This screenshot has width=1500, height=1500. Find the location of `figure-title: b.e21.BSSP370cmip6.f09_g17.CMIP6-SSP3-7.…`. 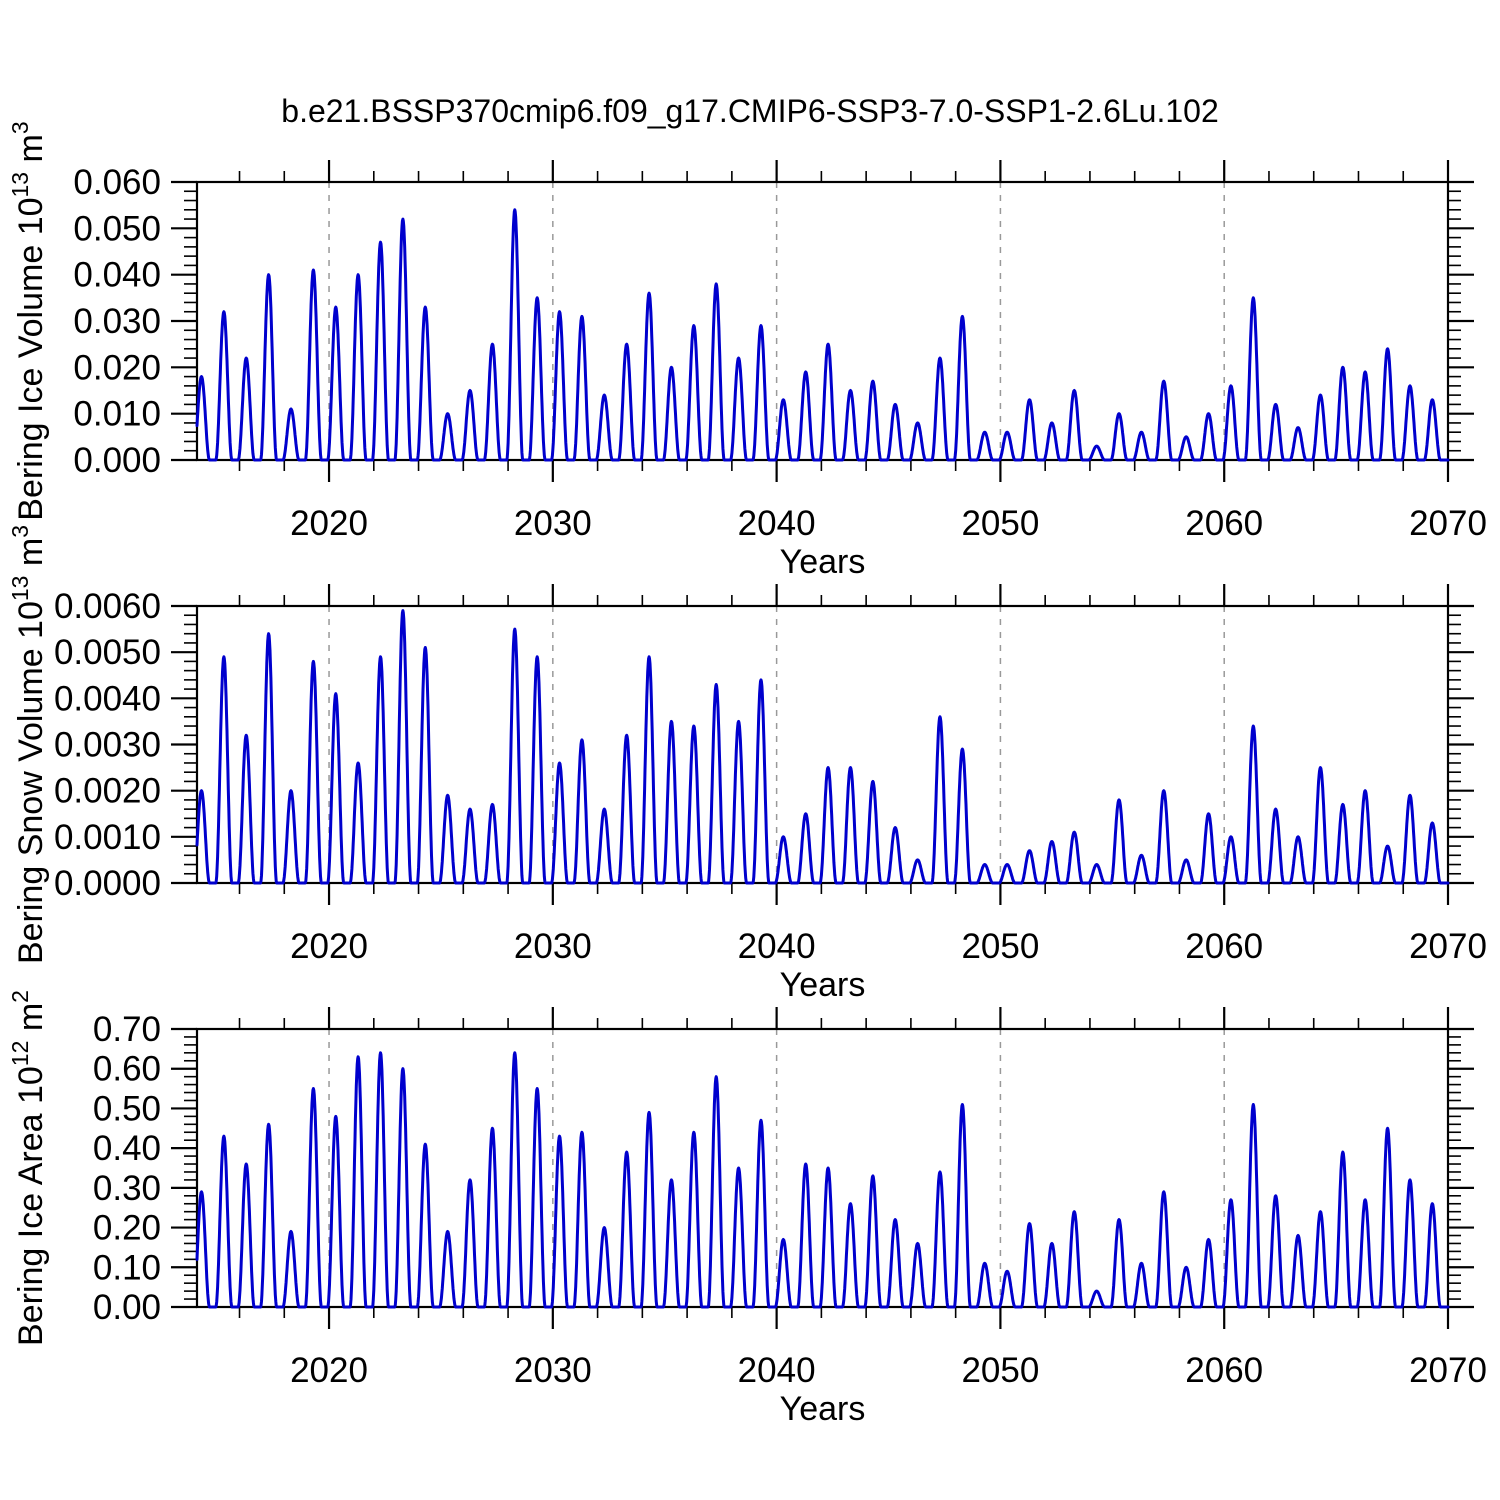

figure-title: b.e21.BSSP370cmip6.f09_g17.CMIP6-SSP3-7.… is located at coordinates (749, 111).